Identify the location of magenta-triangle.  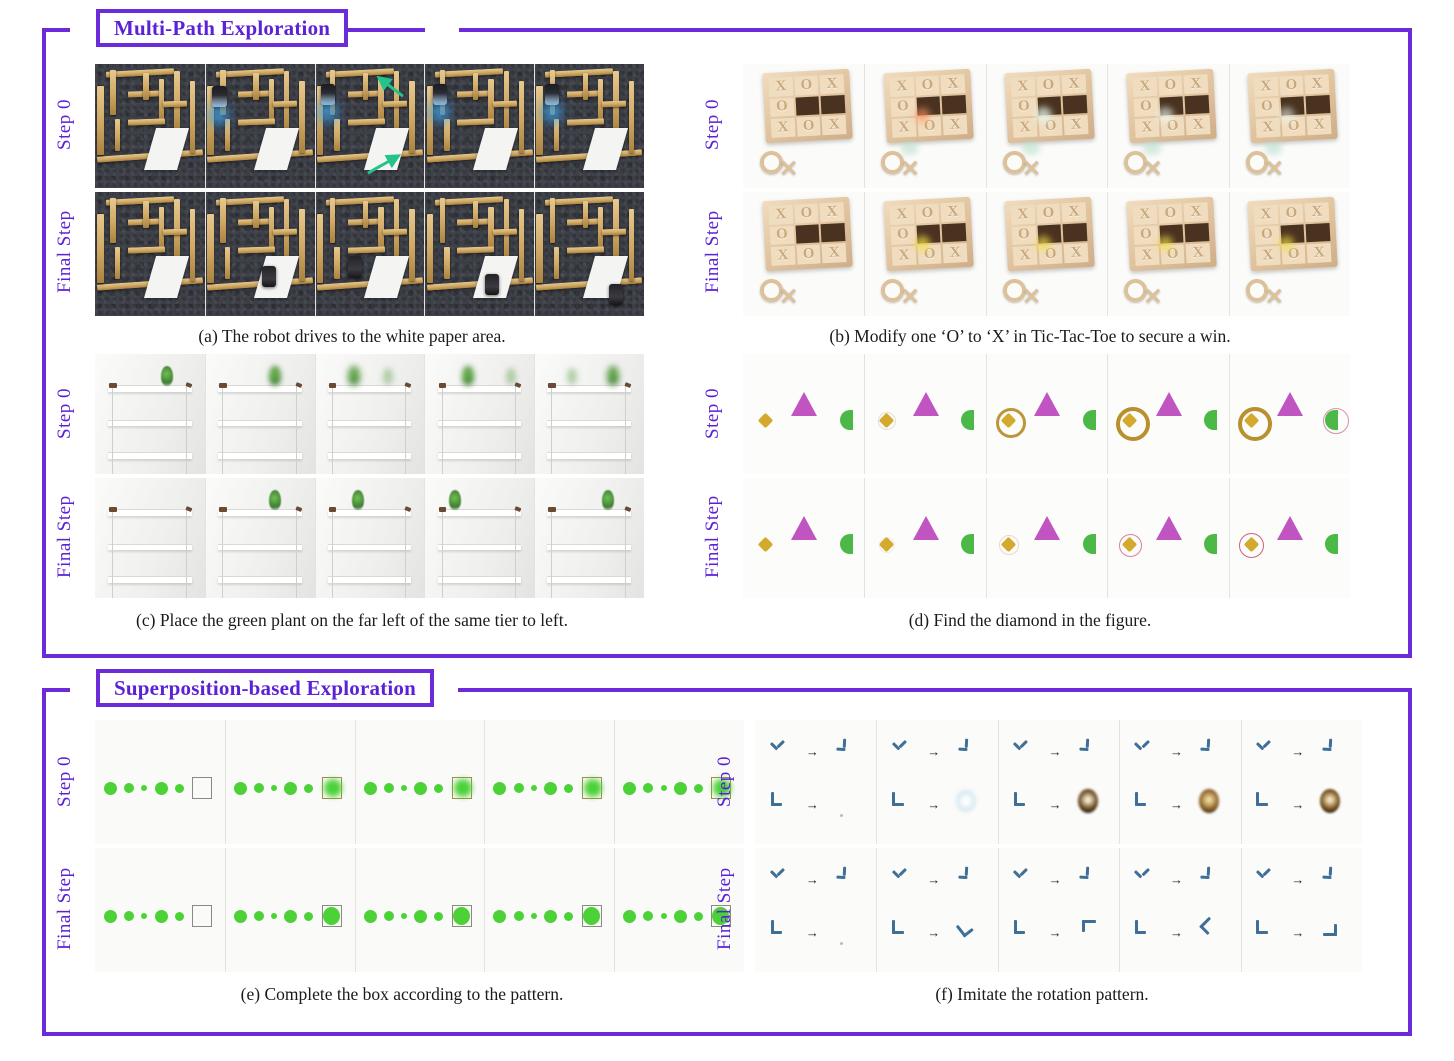
(925, 404).